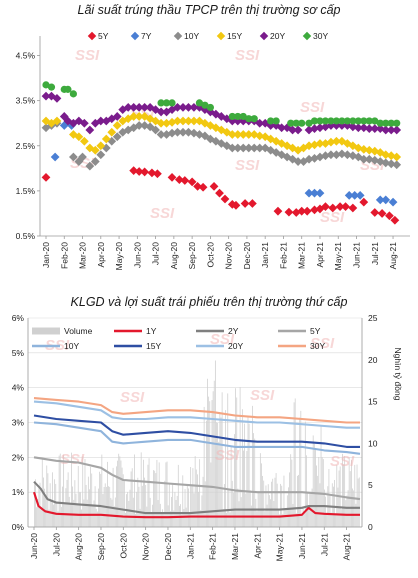 Image resolution: width=418 pixels, height=578 pixels. What do you see at coordinates (26, 146) in the screenshot?
I see `y-tick-label: 2.5%` at bounding box center [26, 146].